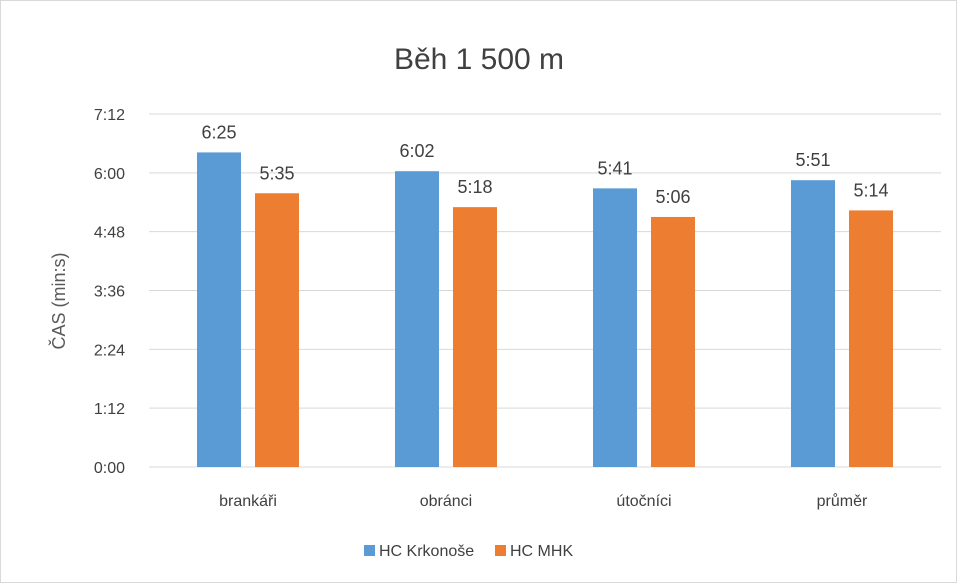  What do you see at coordinates (426, 551) in the screenshot?
I see `legend-label: HC Krkonoše` at bounding box center [426, 551].